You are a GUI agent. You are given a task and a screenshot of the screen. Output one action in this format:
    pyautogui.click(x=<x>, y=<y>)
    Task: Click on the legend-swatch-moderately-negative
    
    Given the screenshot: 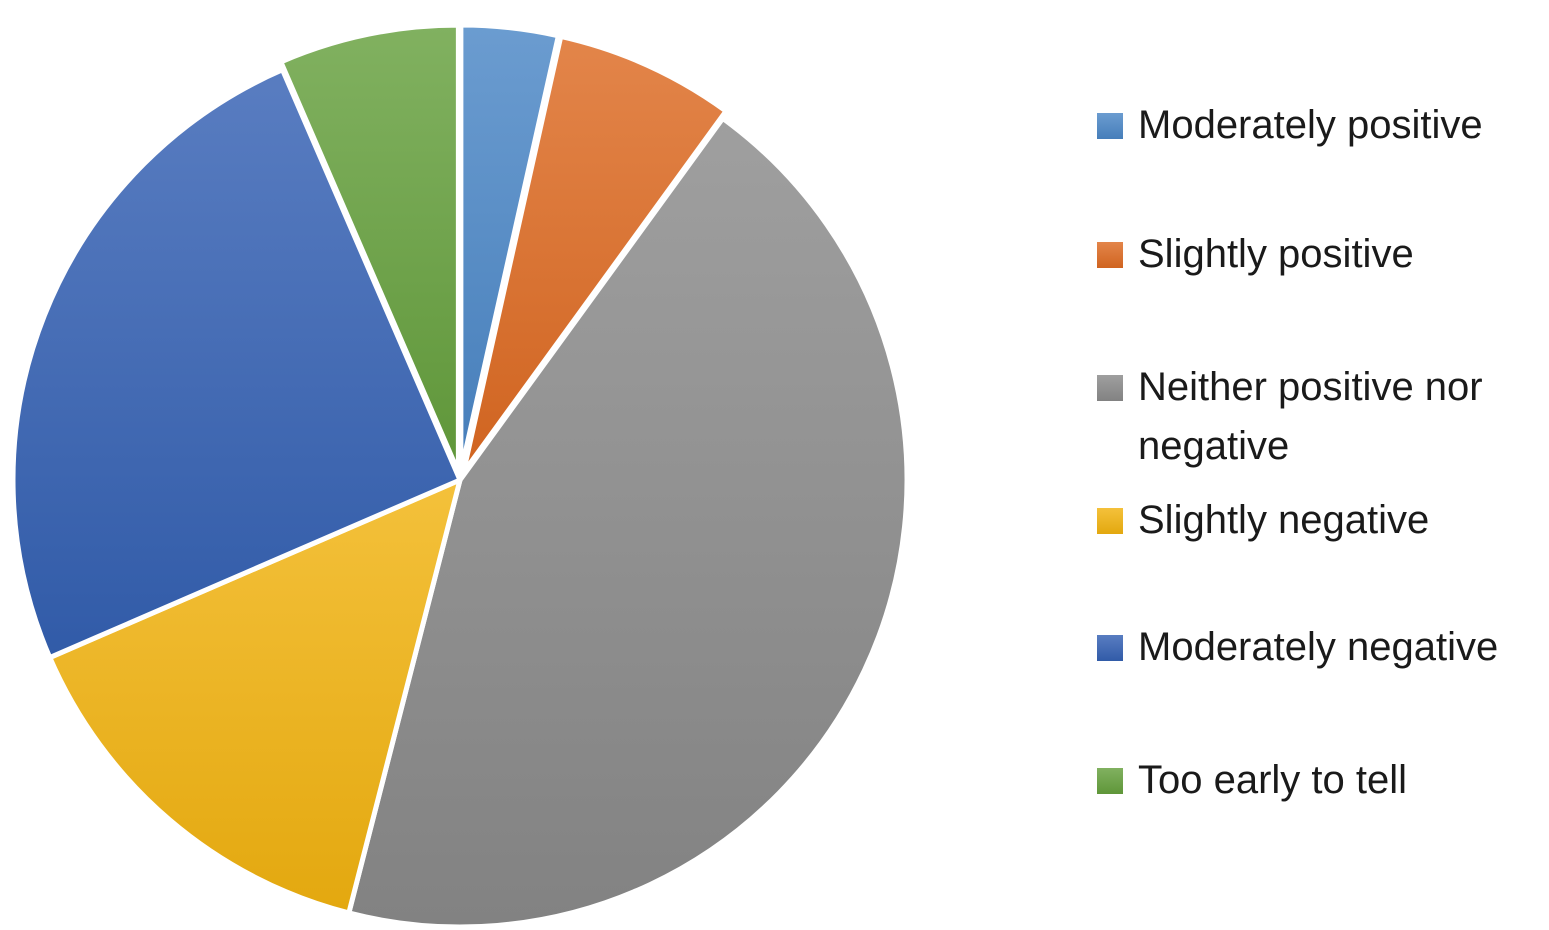 What is the action you would take?
    pyautogui.click(x=1110, y=648)
    